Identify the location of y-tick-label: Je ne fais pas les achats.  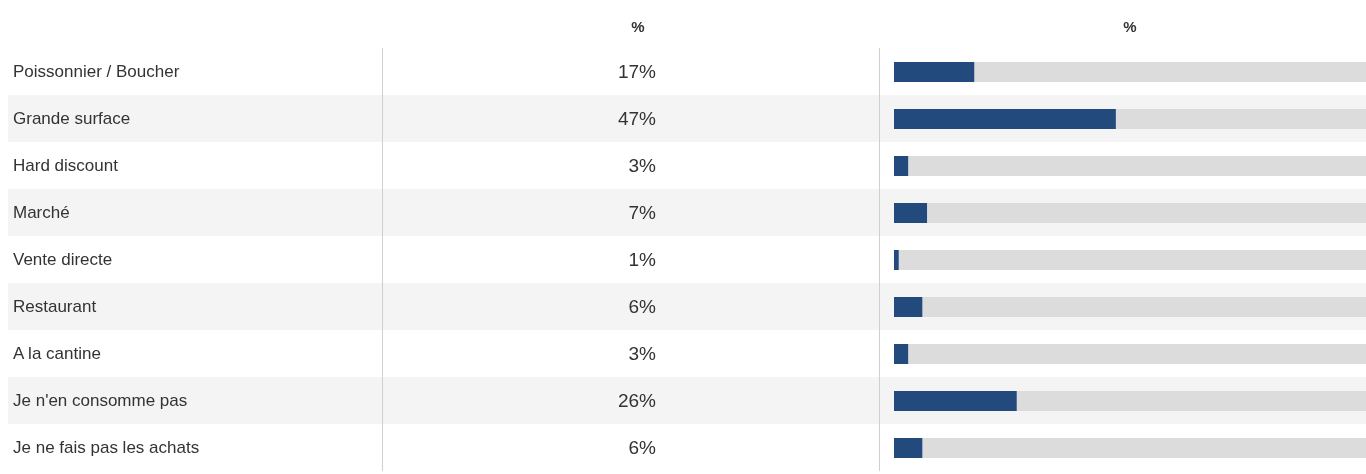
(106, 447).